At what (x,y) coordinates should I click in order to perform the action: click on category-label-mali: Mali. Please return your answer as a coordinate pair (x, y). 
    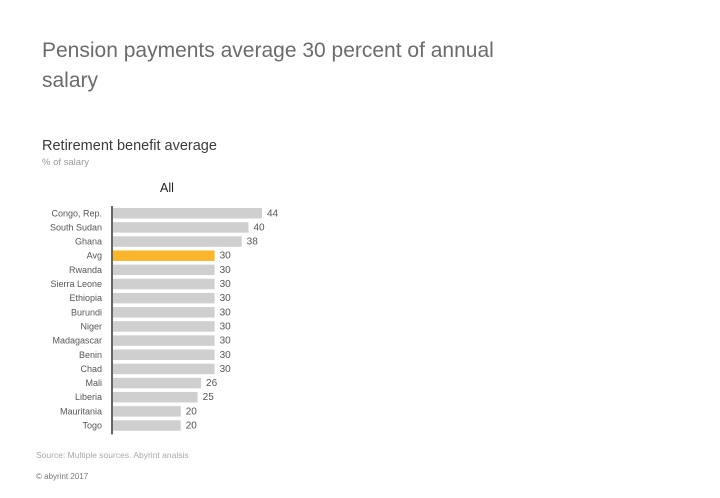
    Looking at the image, I should click on (93, 383).